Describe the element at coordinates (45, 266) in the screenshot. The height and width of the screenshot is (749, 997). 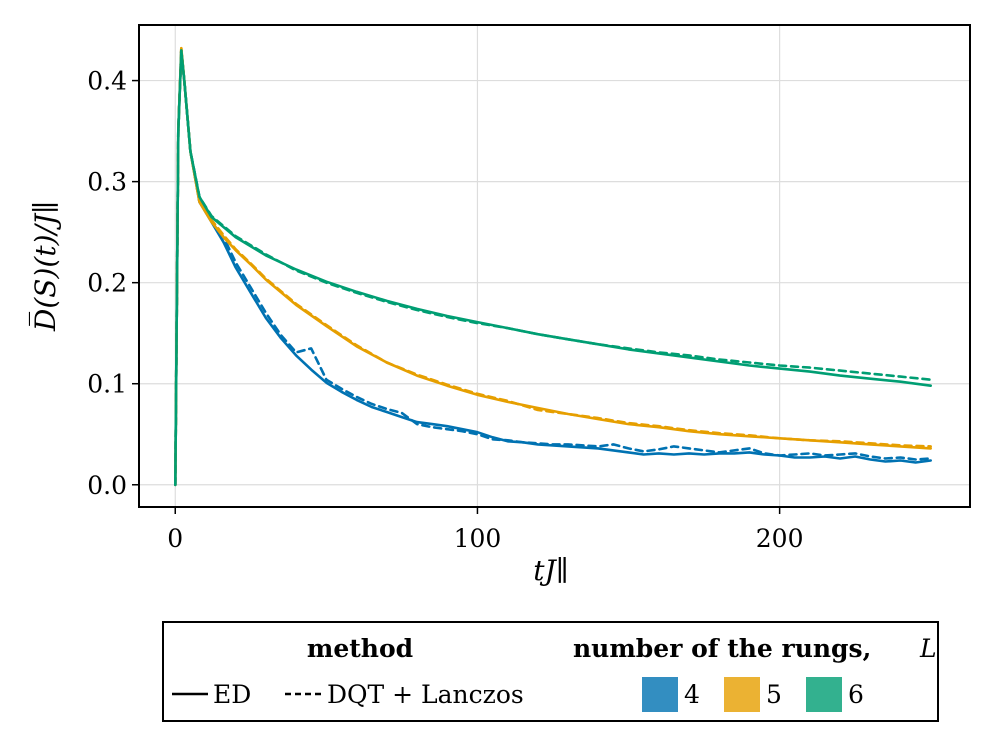
I see `y-axis-label: D̅(S)(t)/J∥` at that location.